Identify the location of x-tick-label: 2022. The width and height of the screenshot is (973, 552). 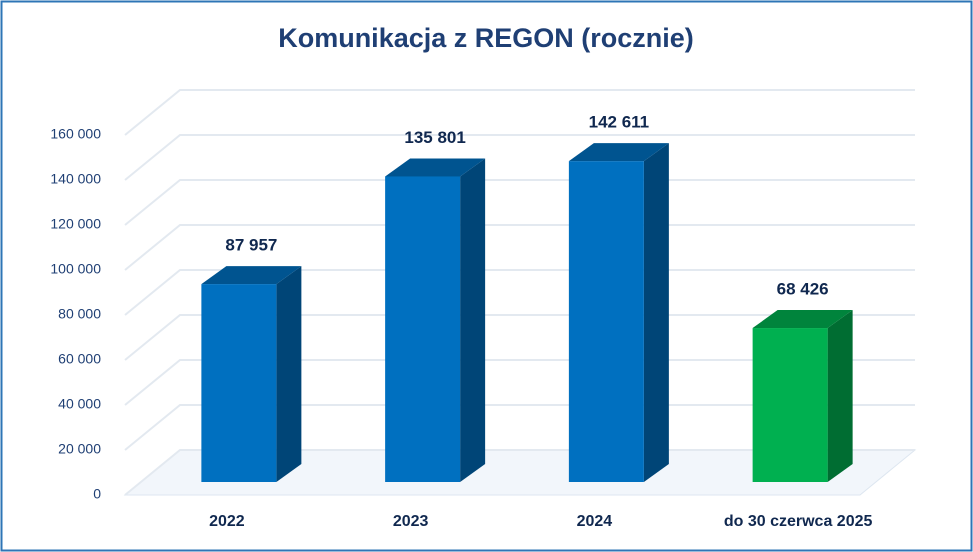
(227, 521).